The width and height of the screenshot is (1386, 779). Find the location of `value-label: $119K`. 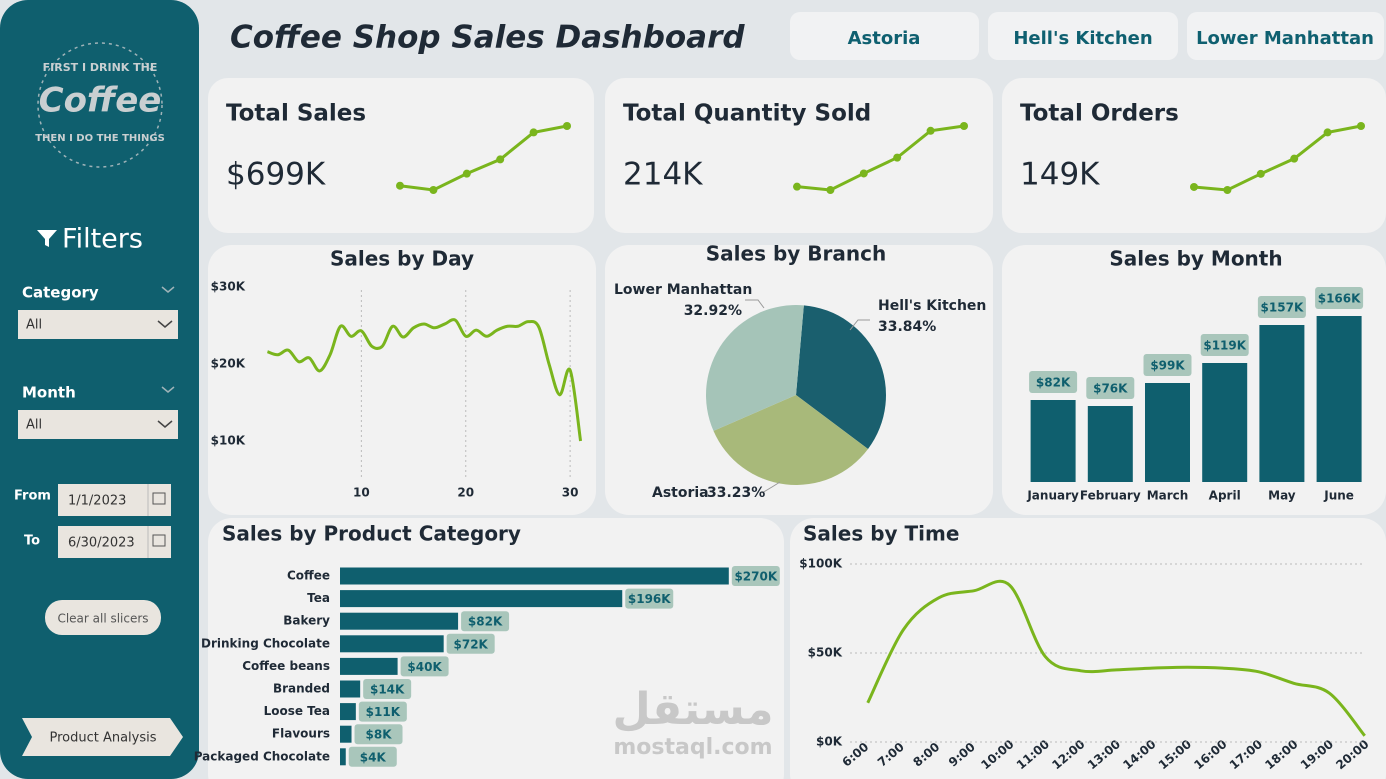

value-label: $119K is located at coordinates (1224, 346).